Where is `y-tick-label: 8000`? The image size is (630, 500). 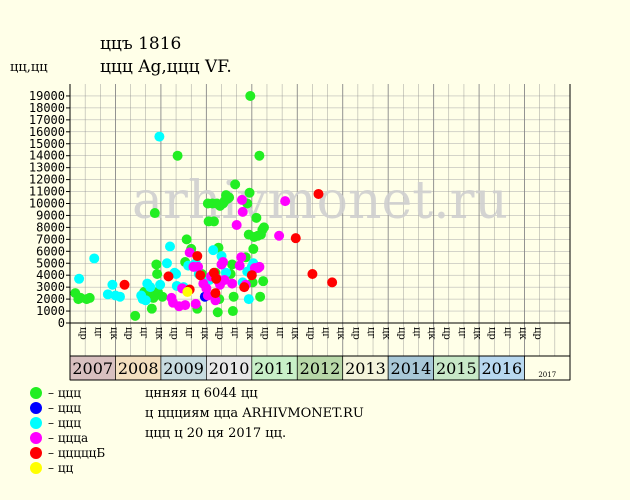
y-tick-label: 8000 is located at coordinates (50, 227).